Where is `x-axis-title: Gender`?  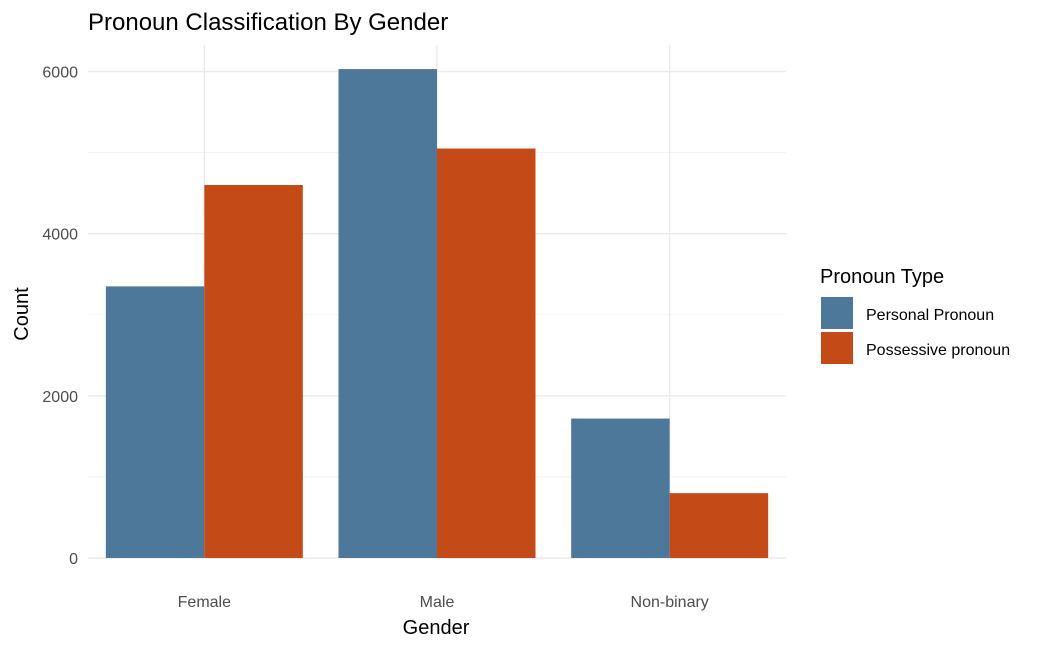 x-axis-title: Gender is located at coordinates (436, 628).